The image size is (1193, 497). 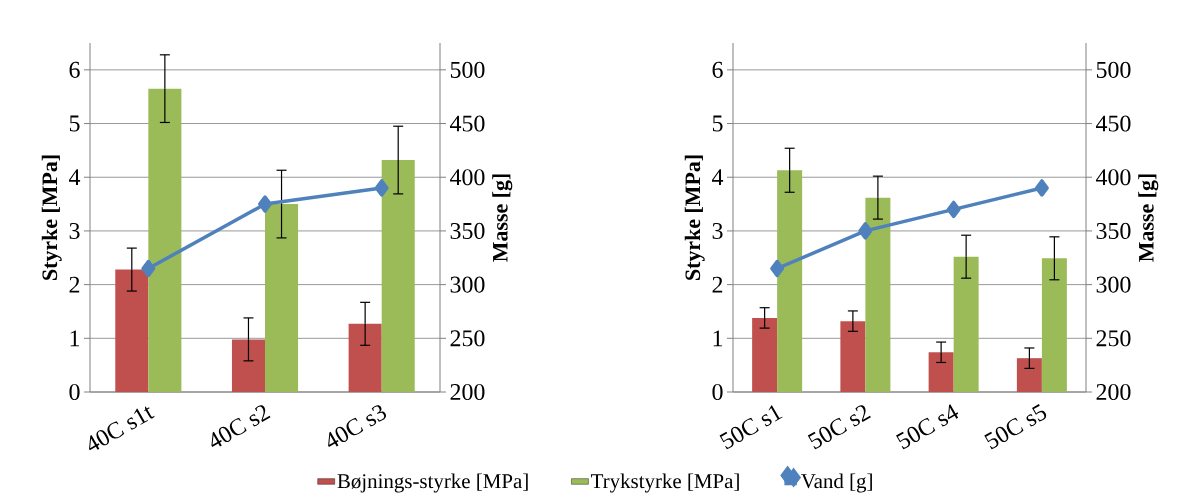 I want to click on legend-label: Trykstyrke [MPa], so click(x=665, y=483).